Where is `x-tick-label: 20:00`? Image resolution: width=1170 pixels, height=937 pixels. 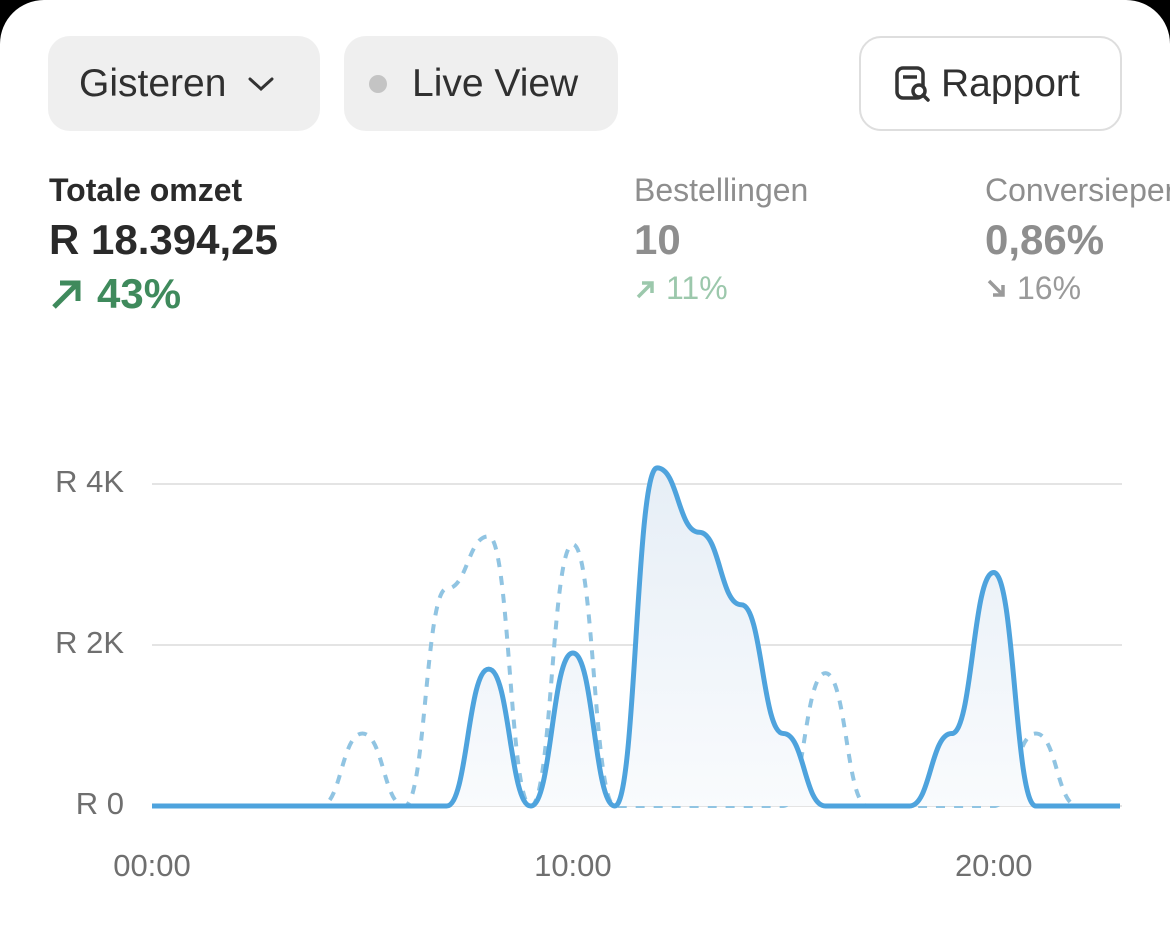
x-tick-label: 20:00 is located at coordinates (994, 865).